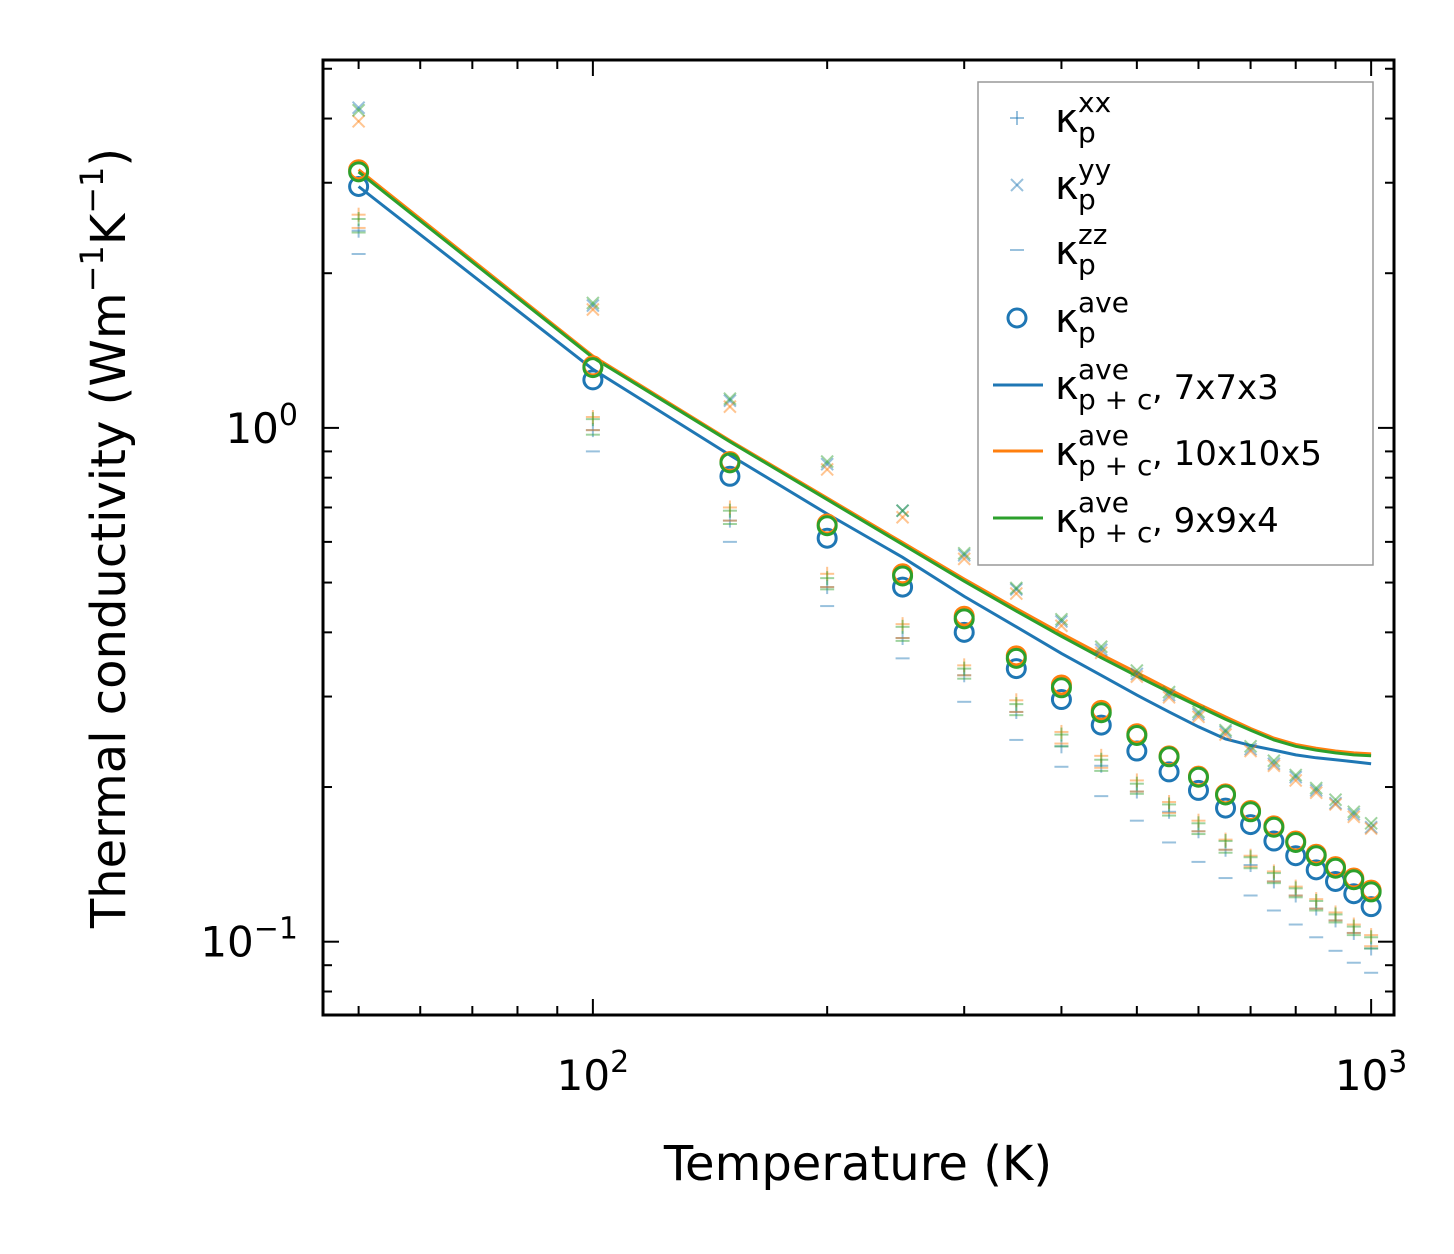 Image resolution: width=1454 pixels, height=1254 pixels. I want to click on x-tick-label: 102, so click(593, 1072).